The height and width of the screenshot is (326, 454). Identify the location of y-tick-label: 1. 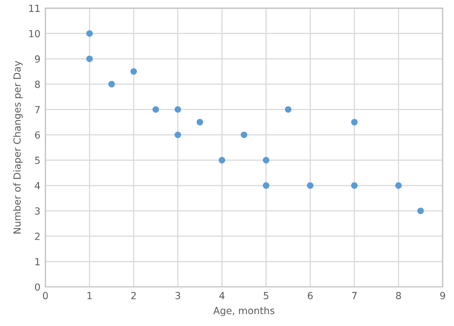
(37, 262).